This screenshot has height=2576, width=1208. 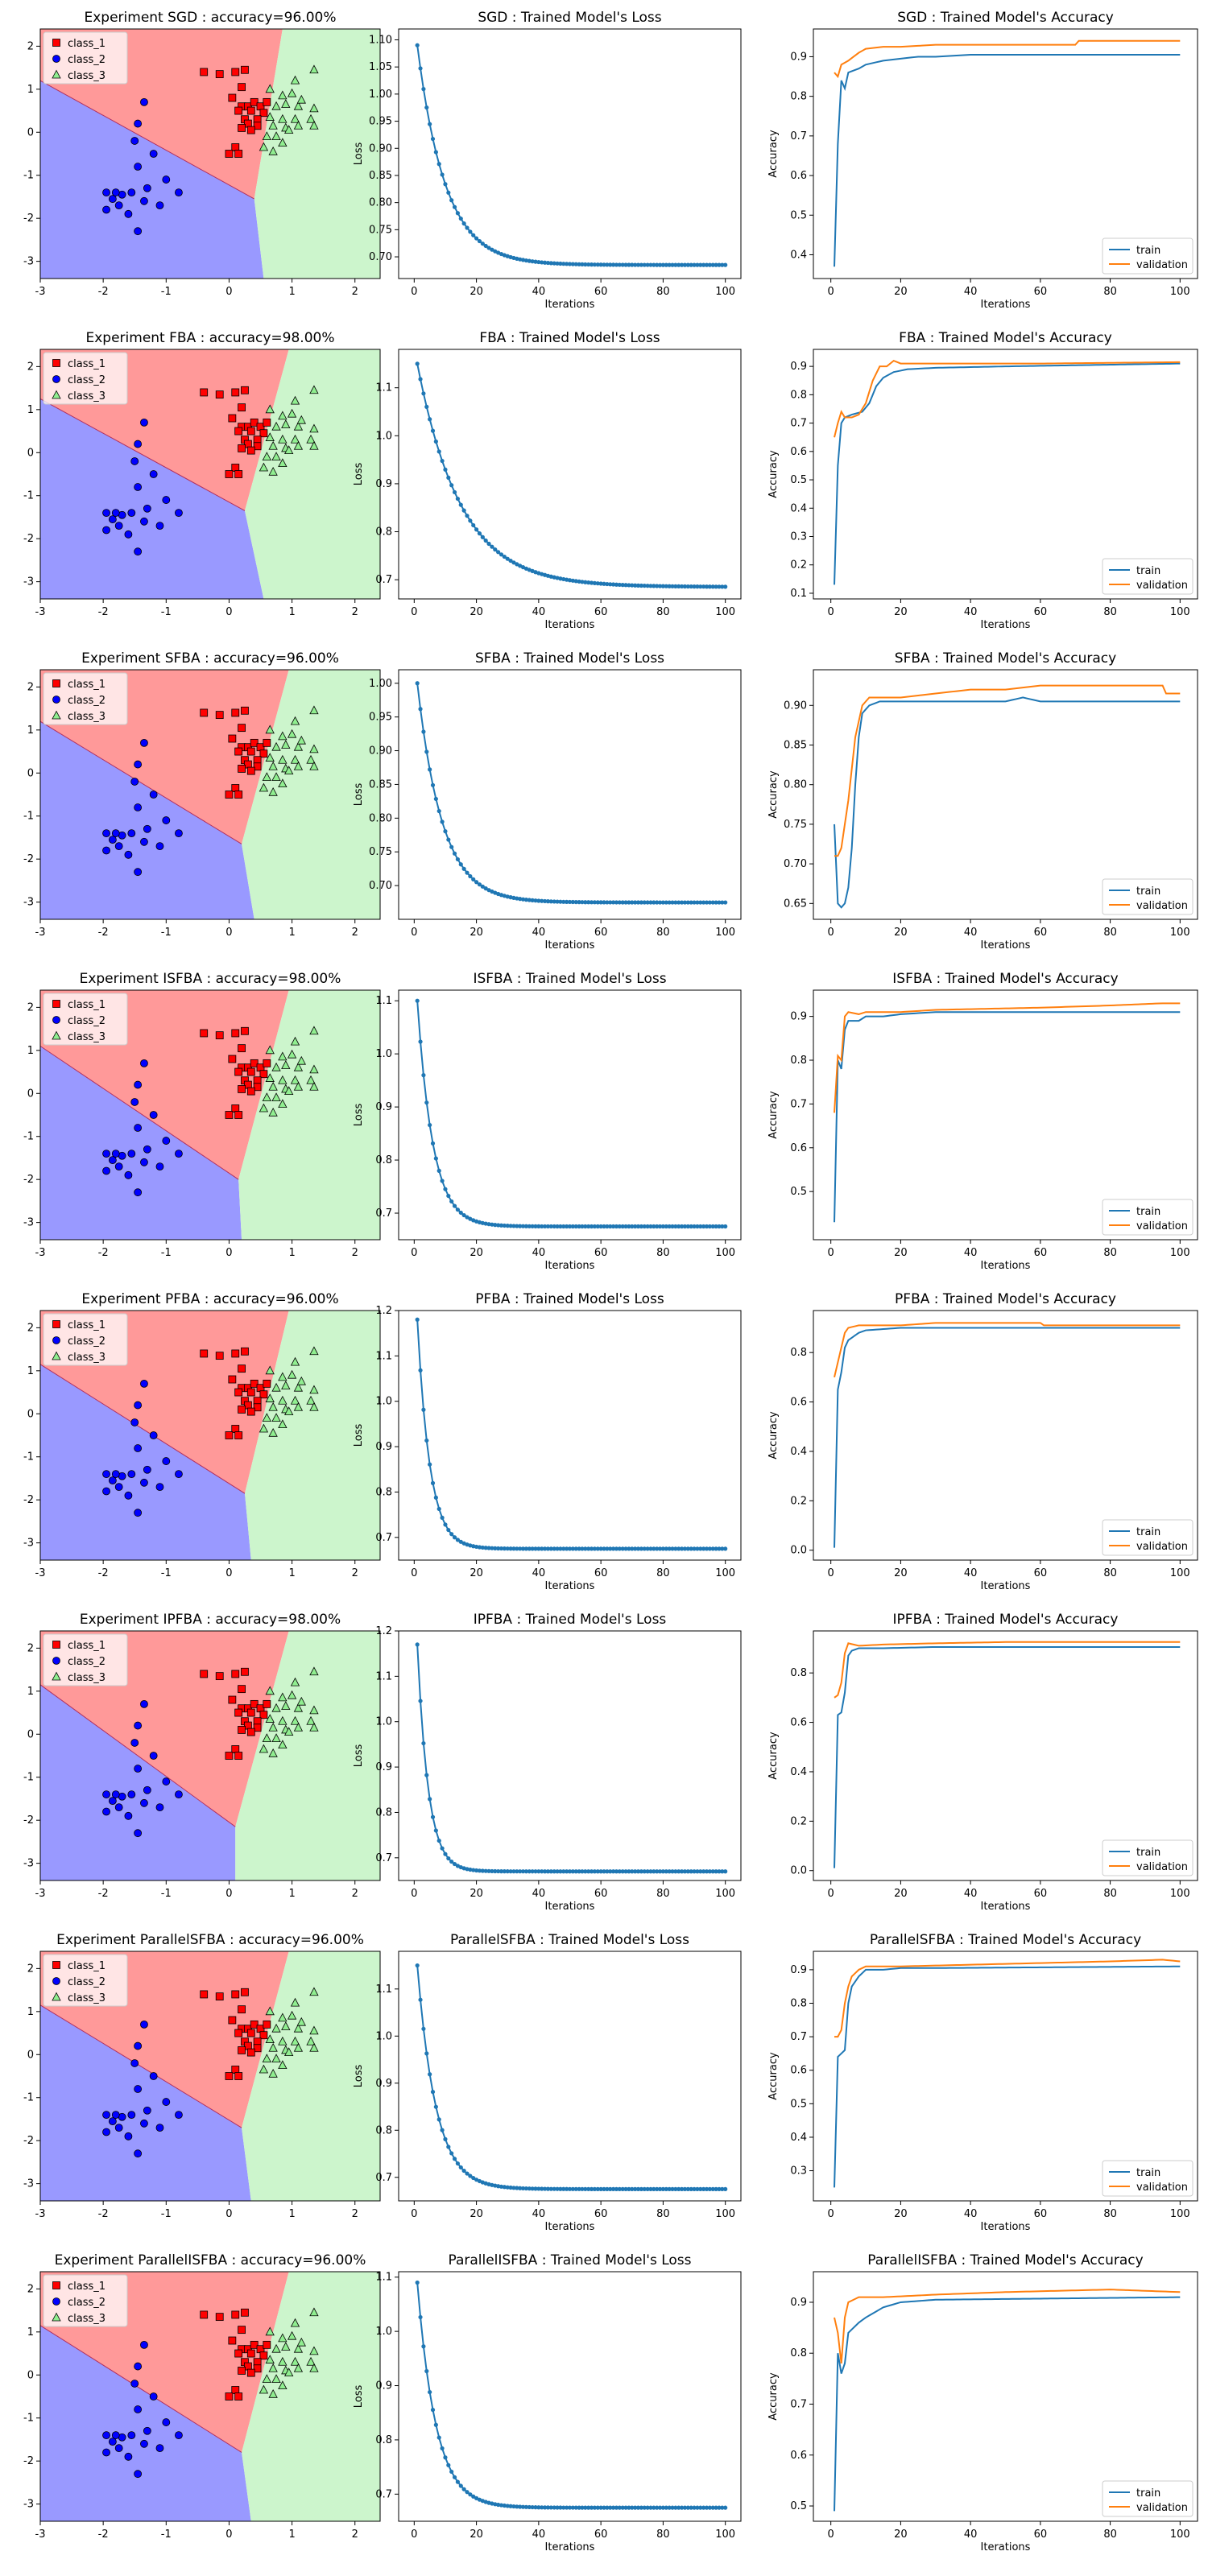 I want to click on class-2-region, so click(x=152, y=498).